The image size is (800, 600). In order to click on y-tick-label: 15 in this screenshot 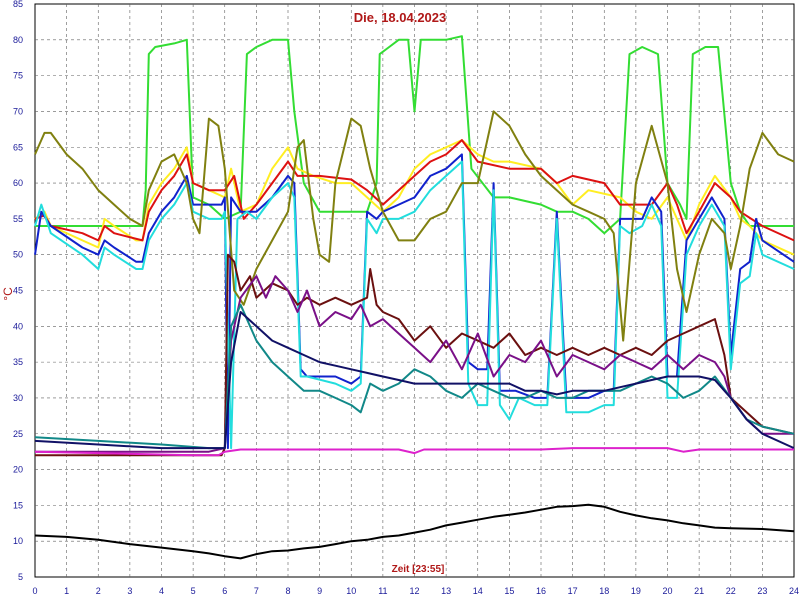, I will do `click(18, 505)`.